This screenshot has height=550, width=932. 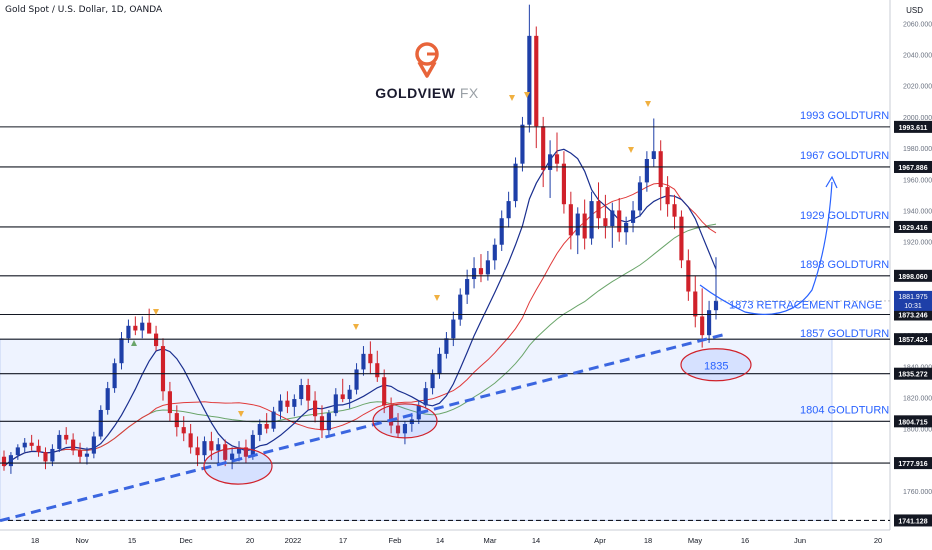 I want to click on level-price-tag-text: 1993.611, so click(x=913, y=128).